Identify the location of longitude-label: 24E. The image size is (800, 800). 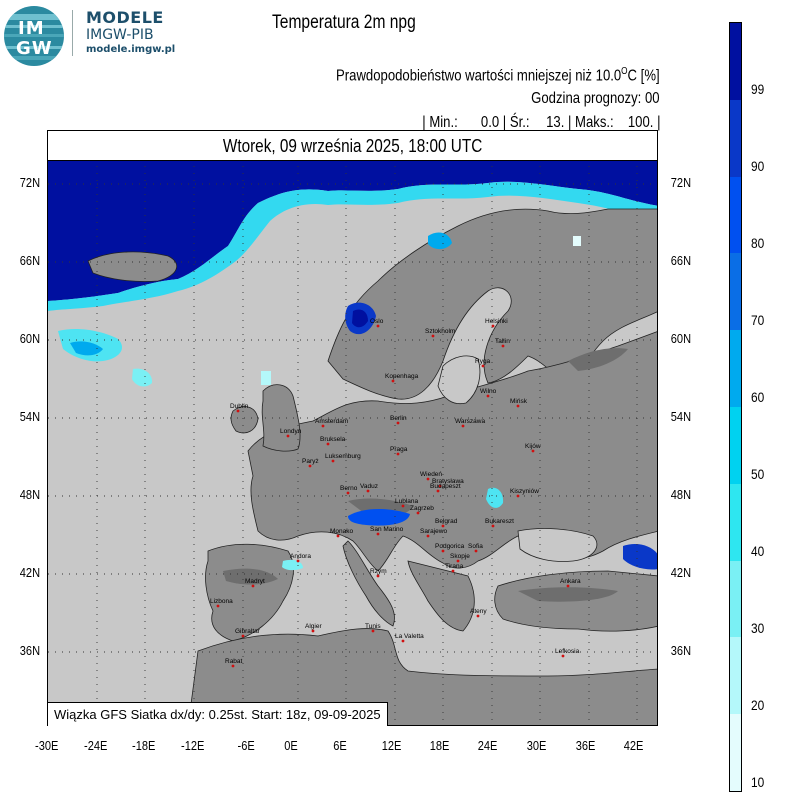
(487, 745).